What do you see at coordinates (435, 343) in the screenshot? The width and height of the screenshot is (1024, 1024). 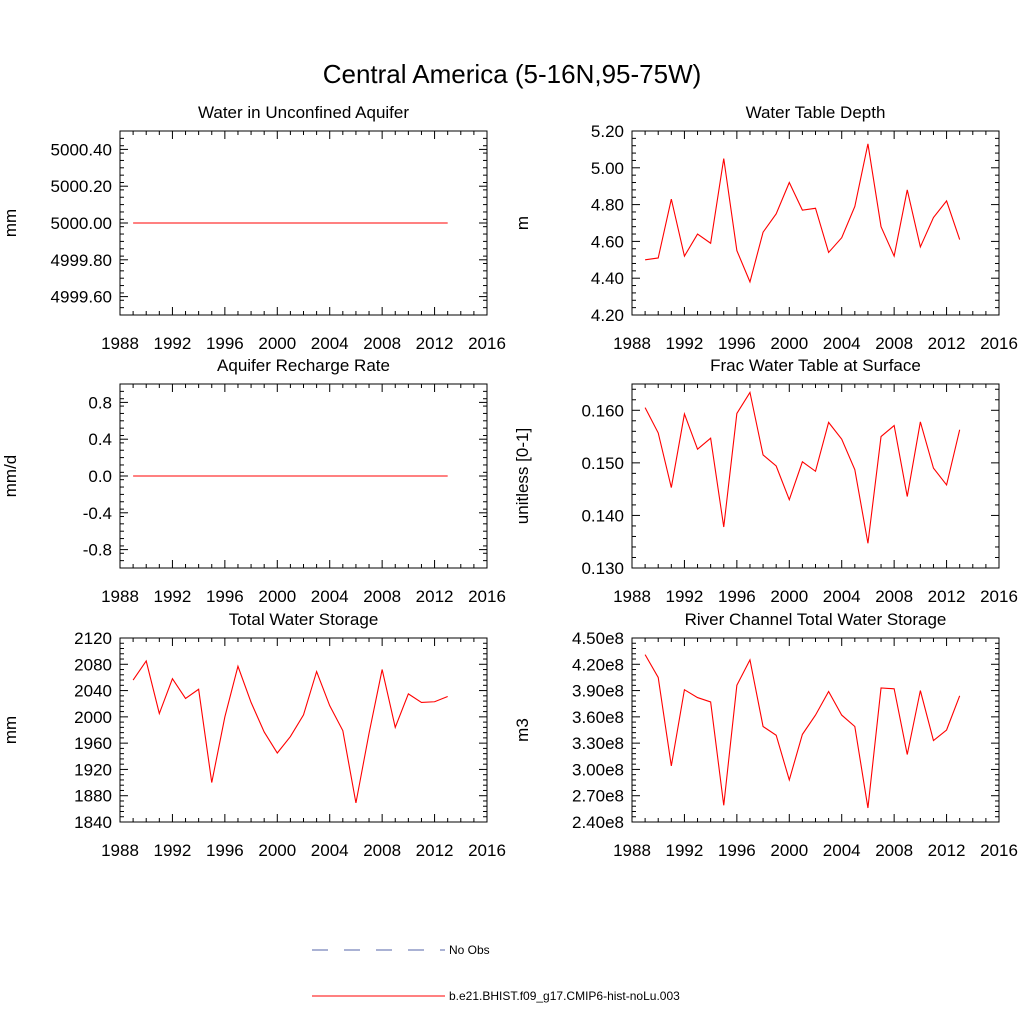 I see `chart-0-xtick-label: 2012` at bounding box center [435, 343].